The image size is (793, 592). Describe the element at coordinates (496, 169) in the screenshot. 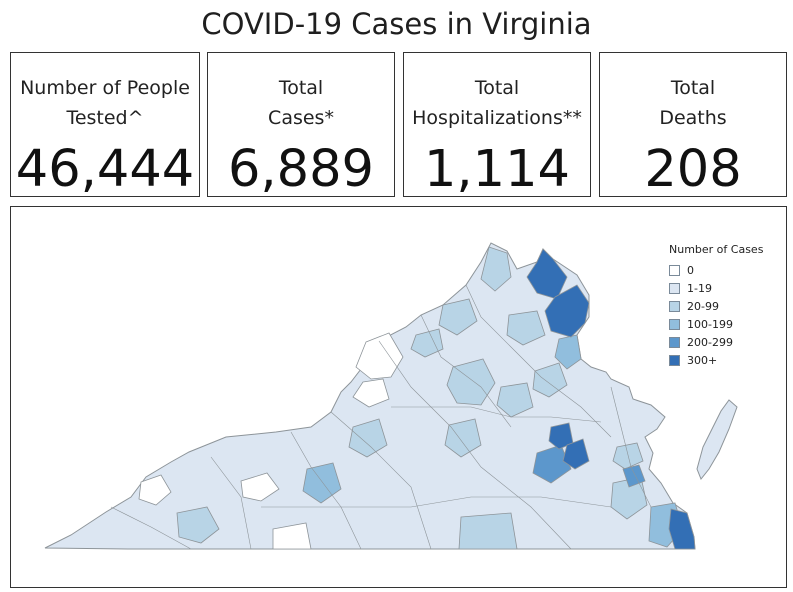

I see `hospitalizations-value: 1,114` at that location.